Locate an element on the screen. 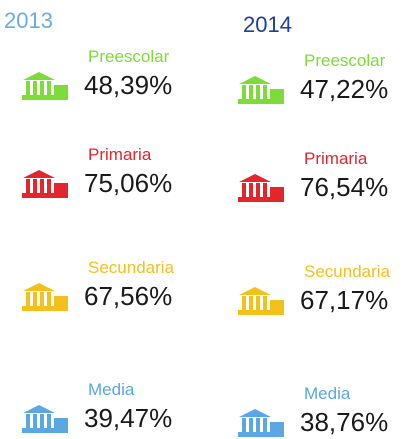 The image size is (412, 439). level-value: 75,06% is located at coordinates (128, 183).